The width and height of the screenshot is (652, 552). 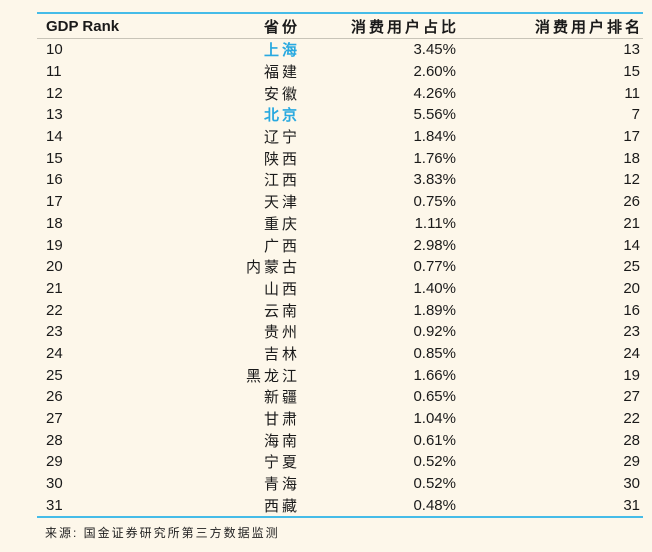 What do you see at coordinates (340, 158) in the screenshot?
I see `table-row: 15 陕西 1.76% 18` at bounding box center [340, 158].